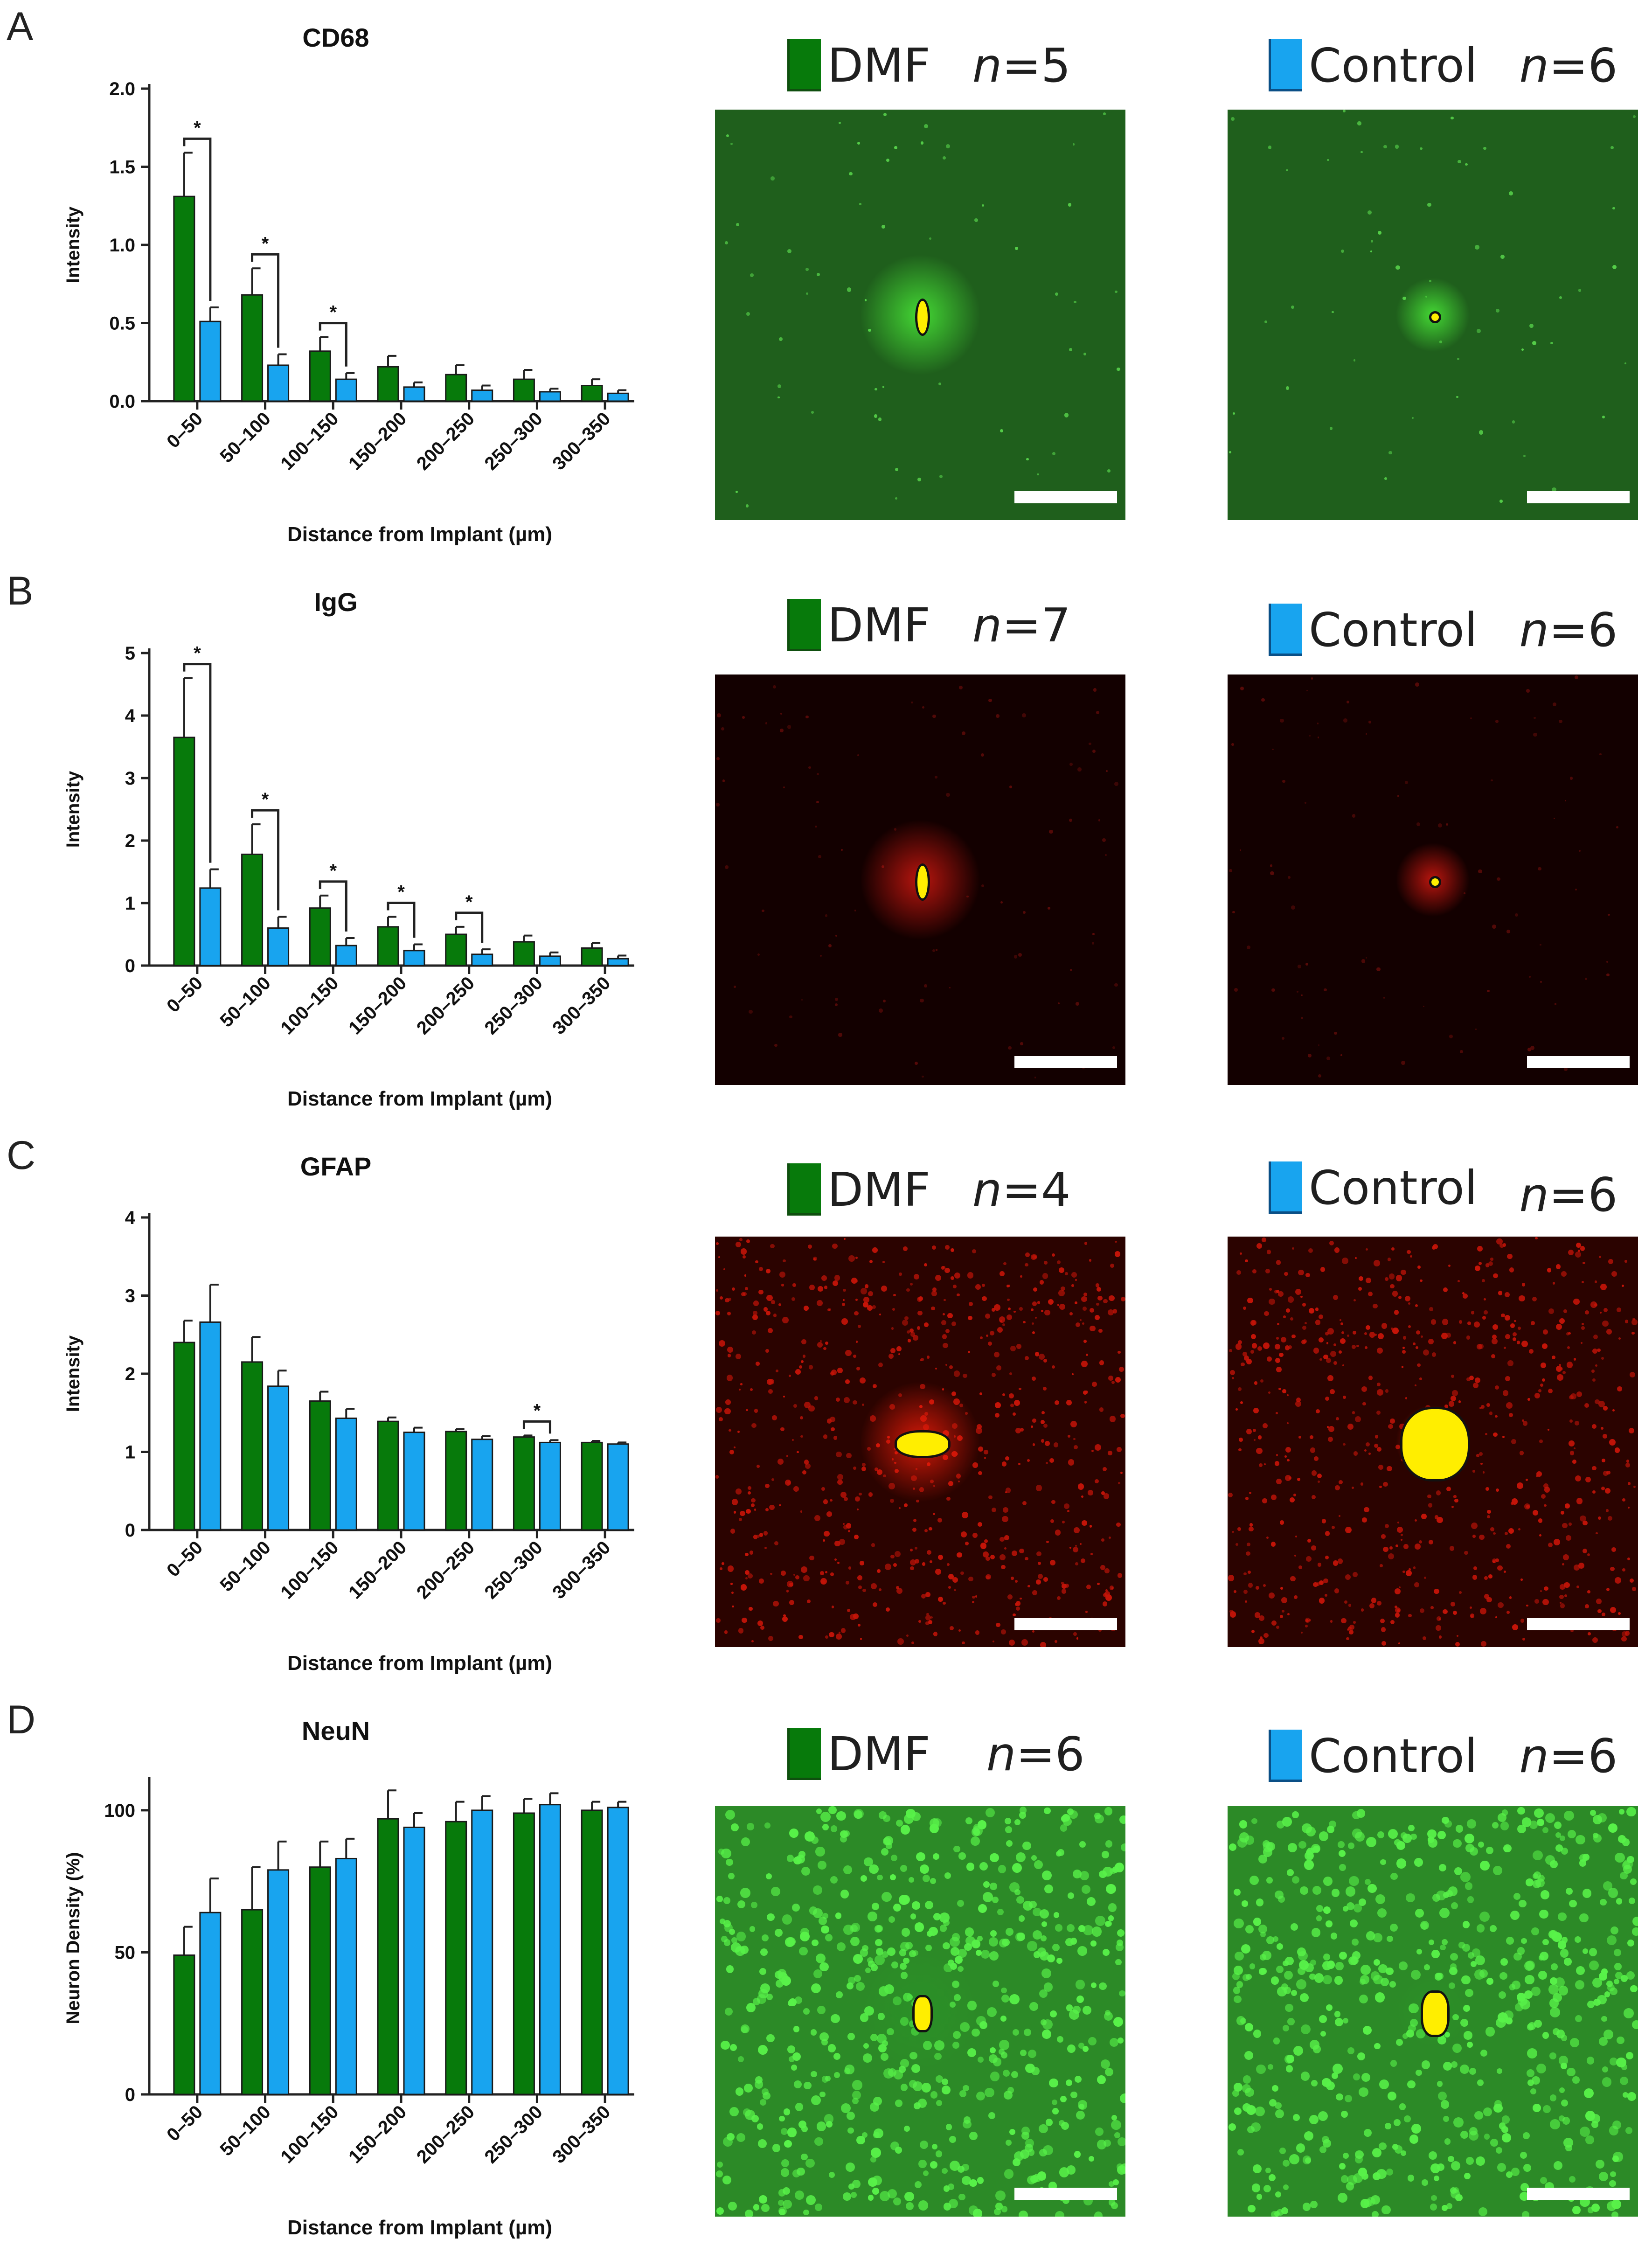 This screenshot has height=2253, width=1652. Describe the element at coordinates (581, 2134) in the screenshot. I see `x-tick-label: 300–350` at that location.